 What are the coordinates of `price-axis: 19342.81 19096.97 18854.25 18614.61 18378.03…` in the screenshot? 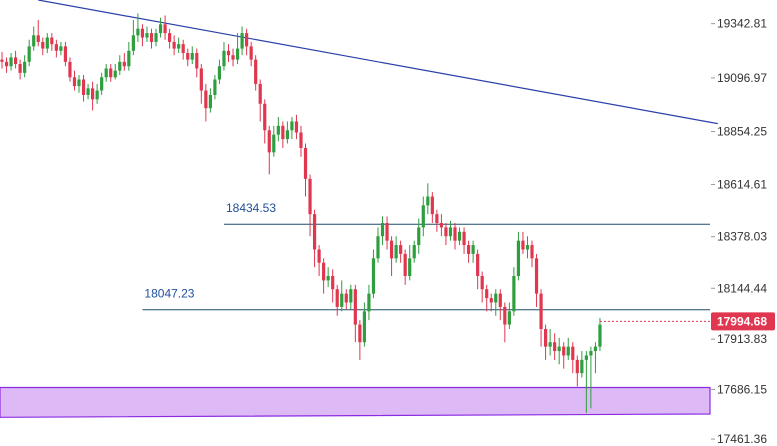 It's located at (739, 231).